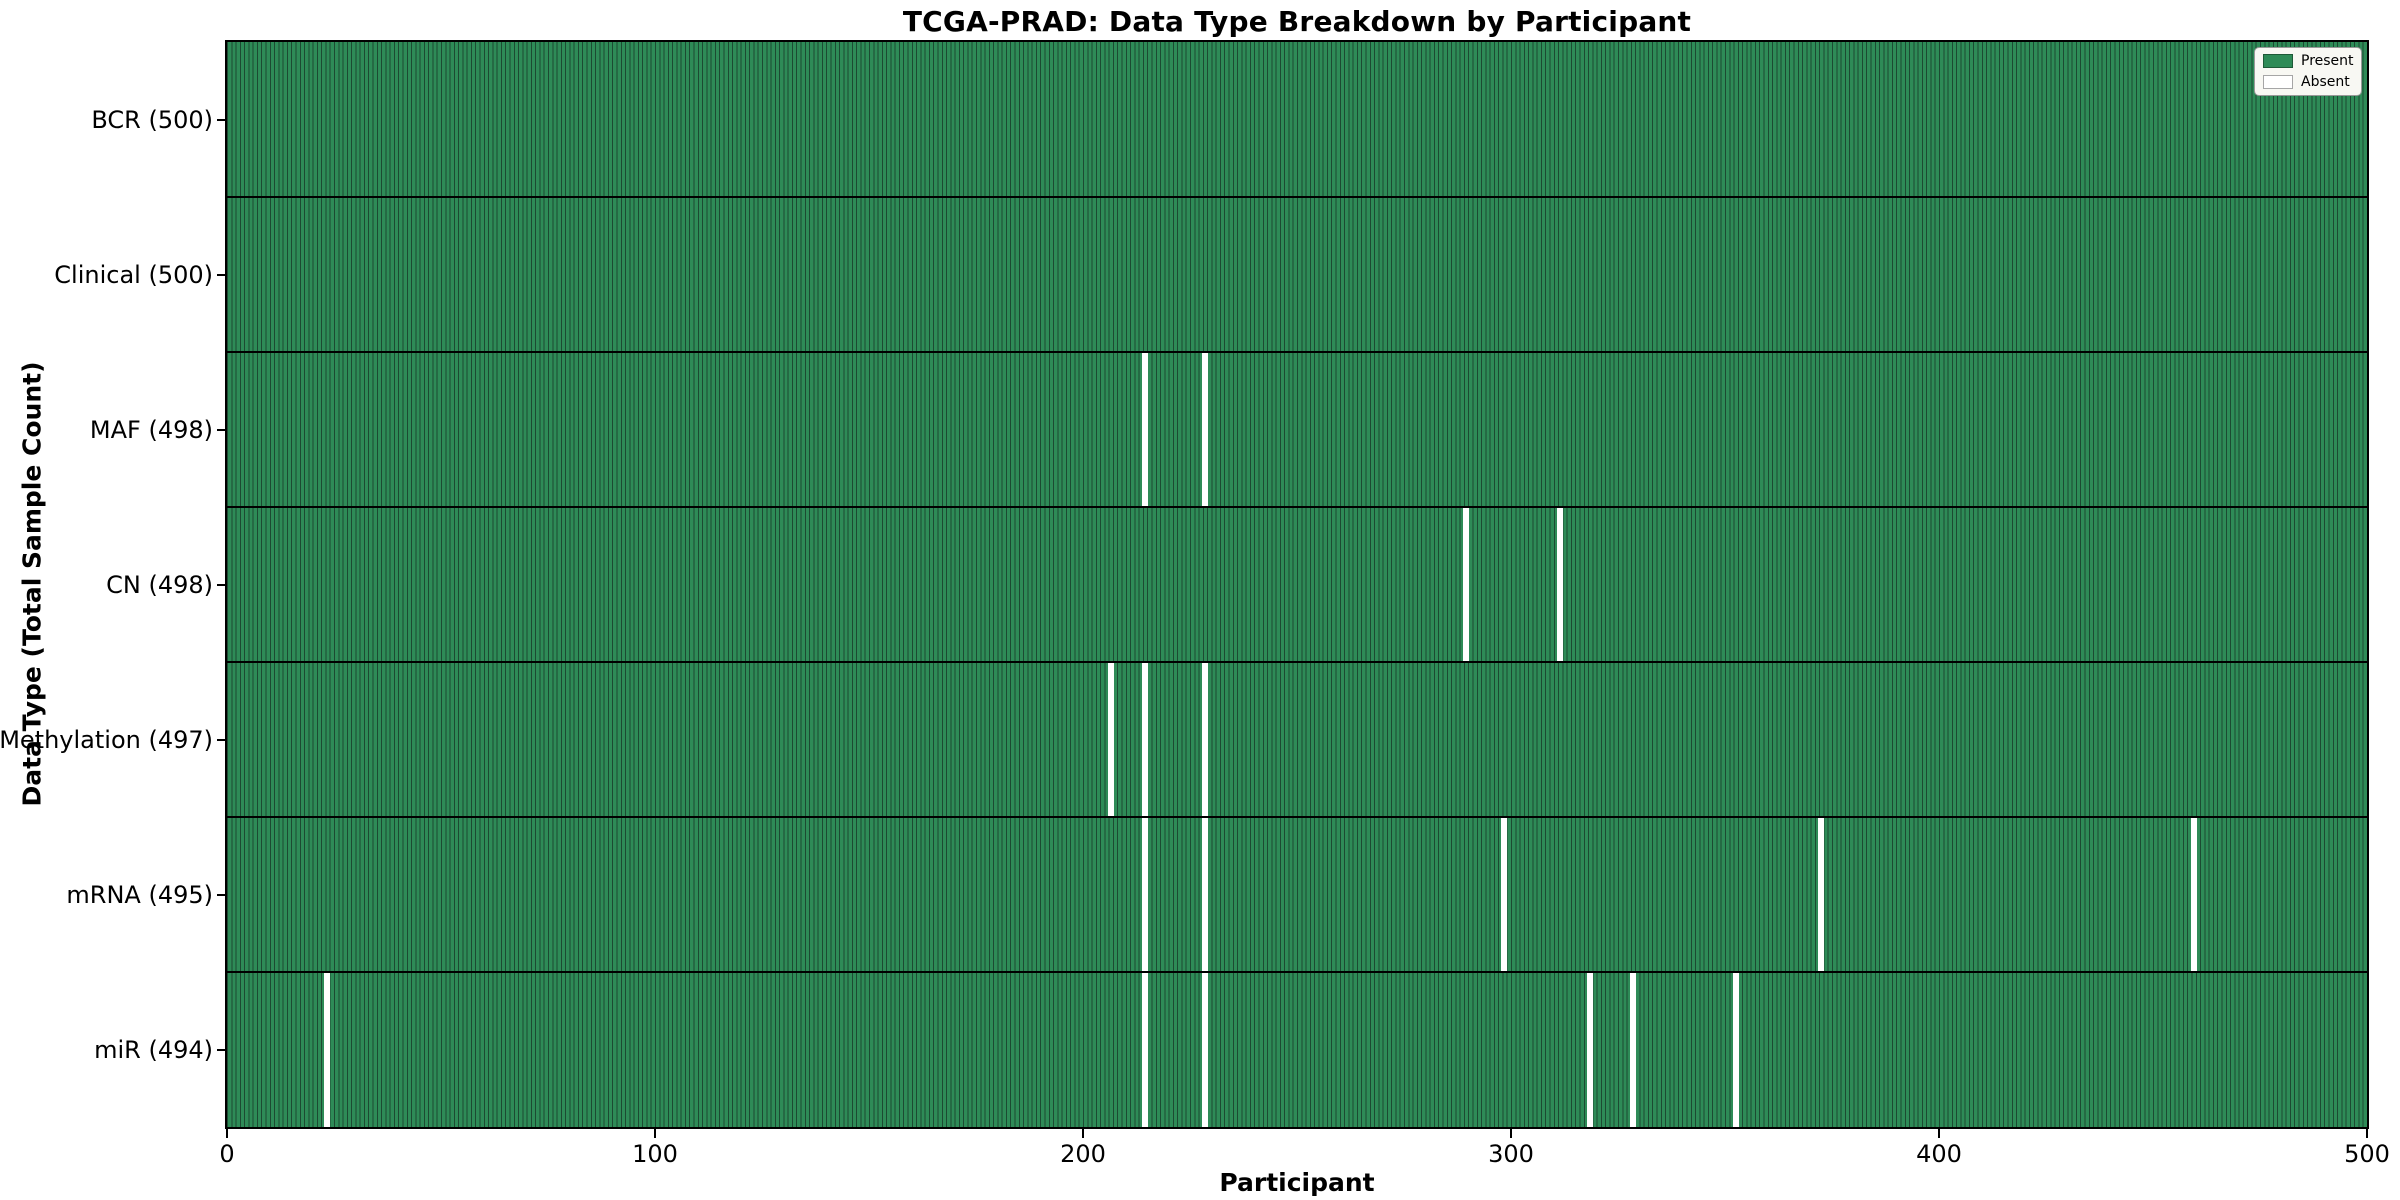 Image resolution: width=2400 pixels, height=1200 pixels. Describe the element at coordinates (2327, 61) in the screenshot. I see `legend-label-present: Present` at that location.